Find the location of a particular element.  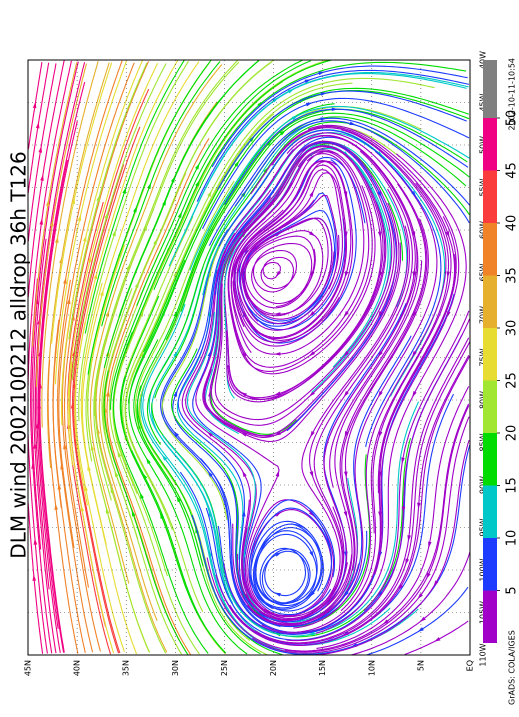

latitude-label: 15N is located at coordinates (322, 668).